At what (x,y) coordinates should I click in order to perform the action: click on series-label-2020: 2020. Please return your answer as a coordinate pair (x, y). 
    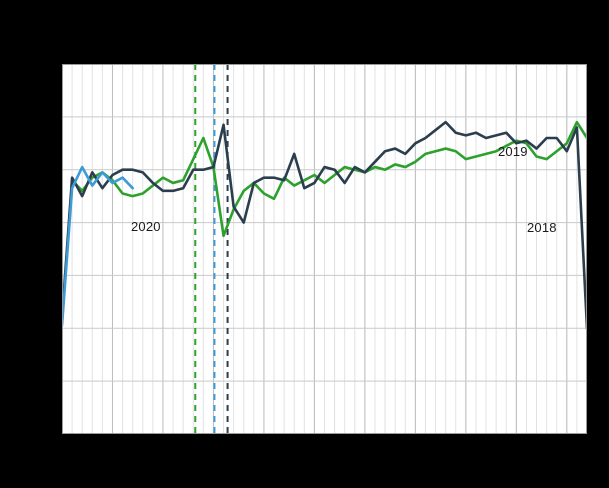
    Looking at the image, I should click on (146, 226).